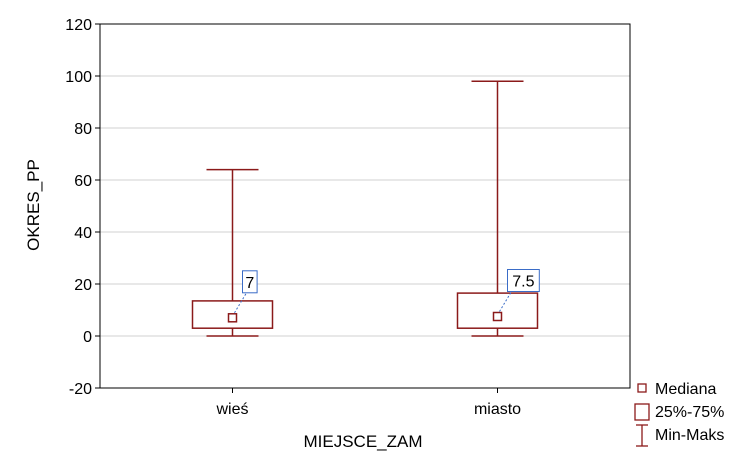 This screenshot has width=754, height=455. Describe the element at coordinates (83, 181) in the screenshot. I see `y-tick-label: 60` at that location.